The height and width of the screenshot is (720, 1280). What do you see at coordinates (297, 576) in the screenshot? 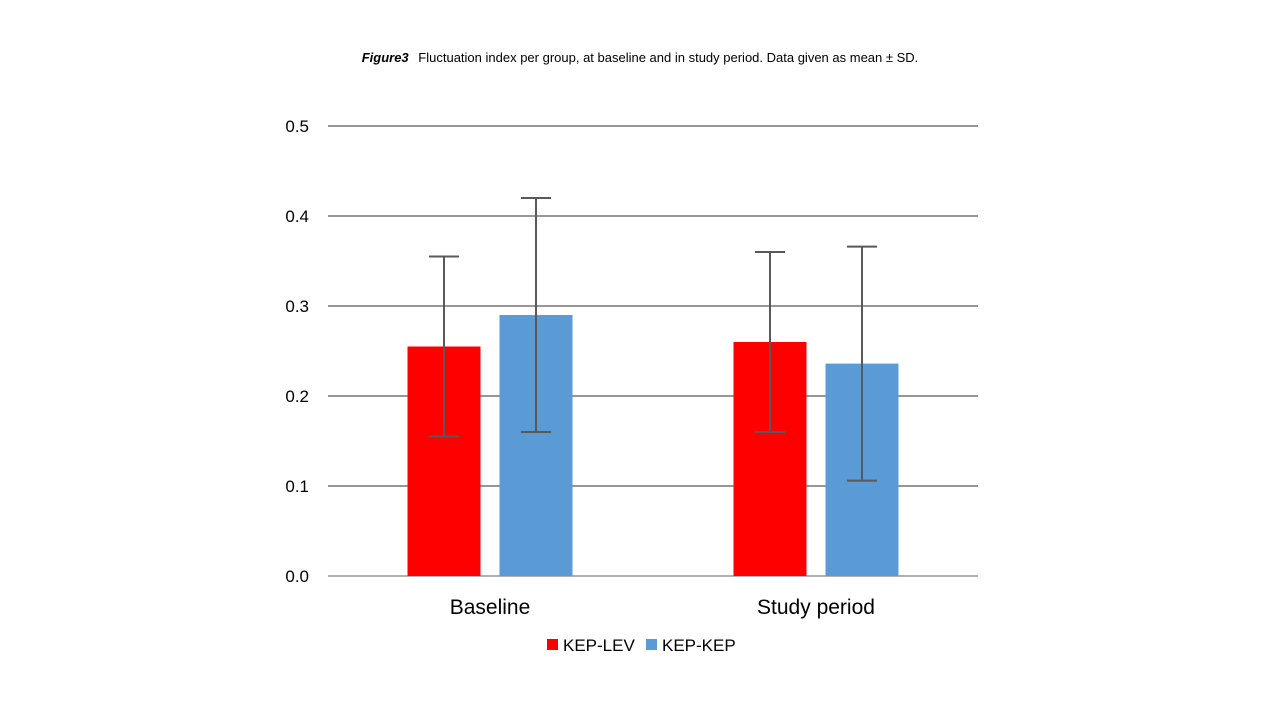
I see `y-tick-label: 0.0` at bounding box center [297, 576].